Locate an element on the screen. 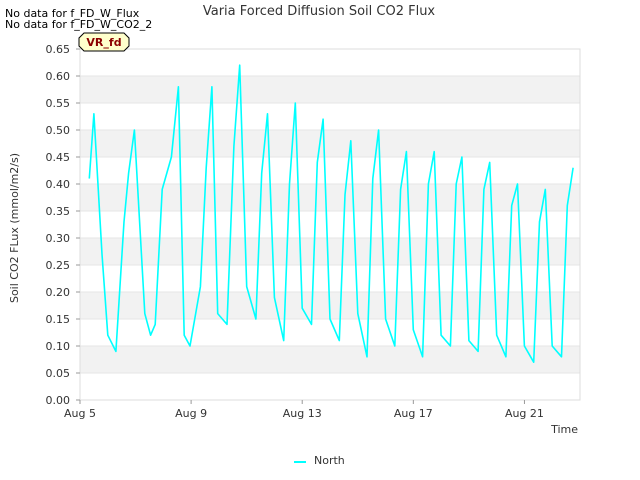  y-tick-label: 0.40 is located at coordinates (58, 184).